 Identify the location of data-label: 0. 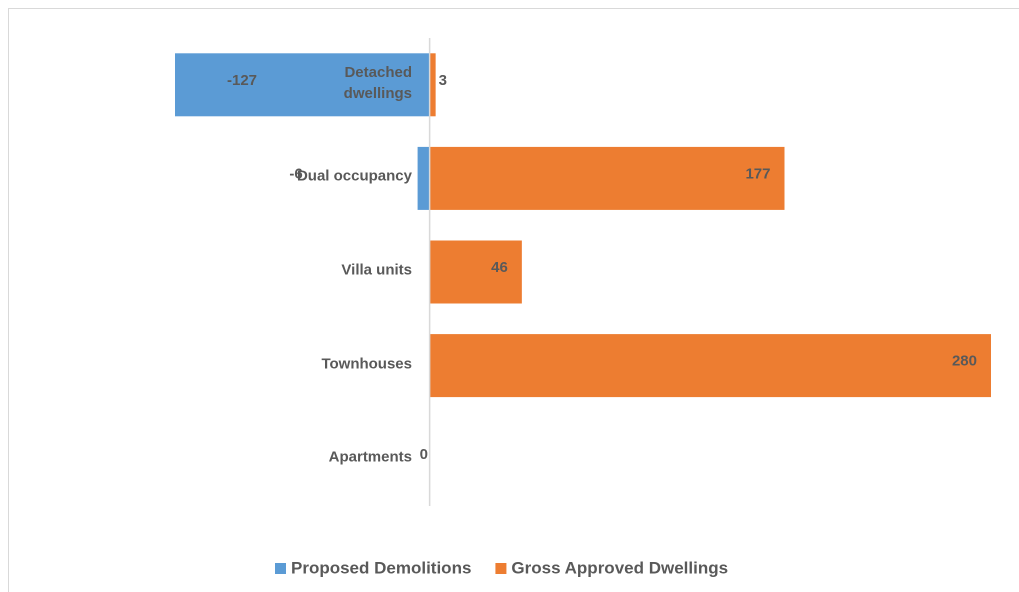
(424, 454).